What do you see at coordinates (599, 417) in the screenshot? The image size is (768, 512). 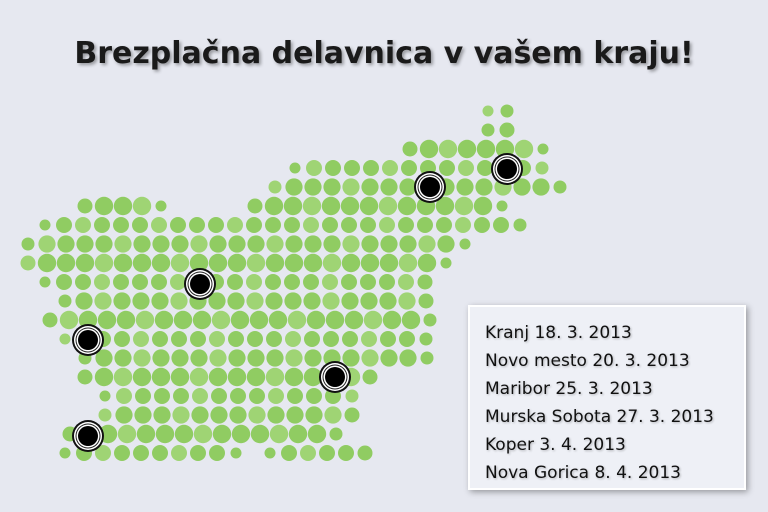 I see `event: Murska Sobota 27. 3. 2013` at bounding box center [599, 417].